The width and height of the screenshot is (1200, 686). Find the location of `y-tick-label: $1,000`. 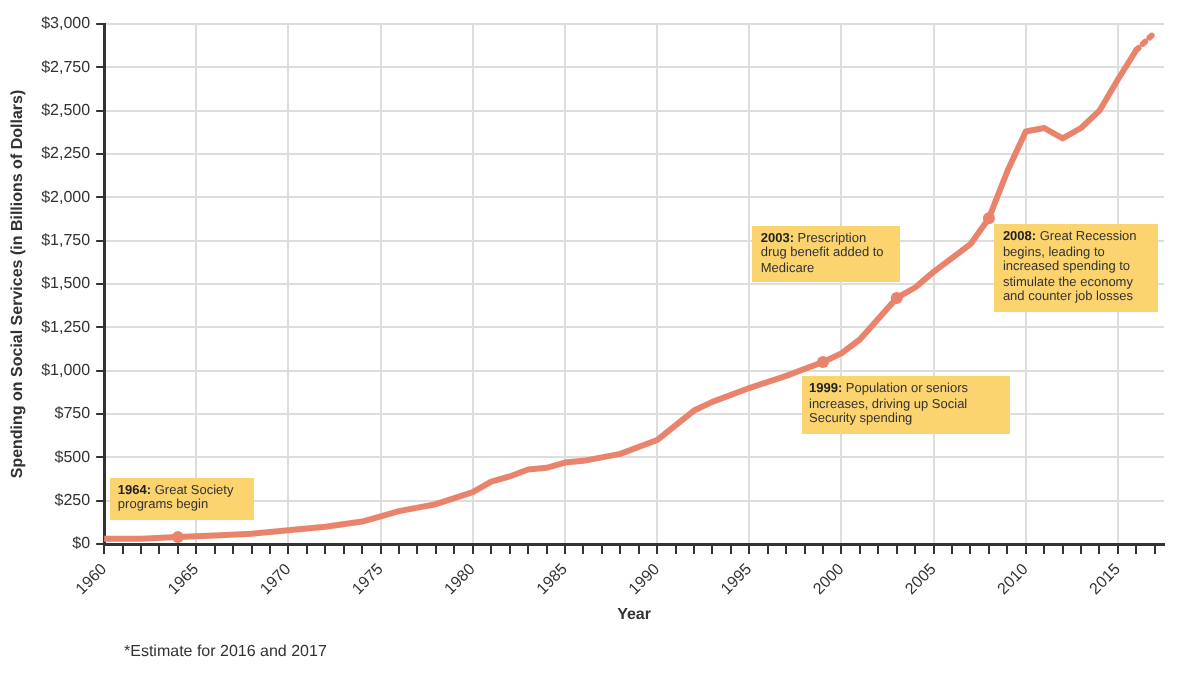

y-tick-label: $1,000 is located at coordinates (66, 370).